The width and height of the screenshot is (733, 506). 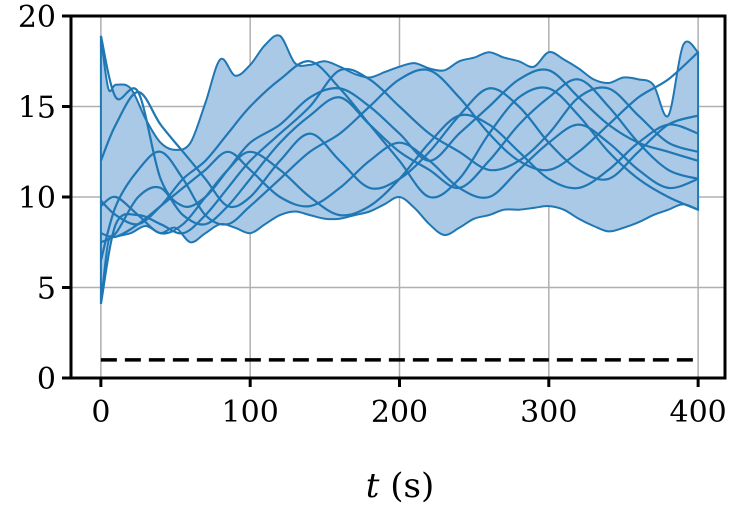 I want to click on x-tick-label: 200, so click(x=399, y=412).